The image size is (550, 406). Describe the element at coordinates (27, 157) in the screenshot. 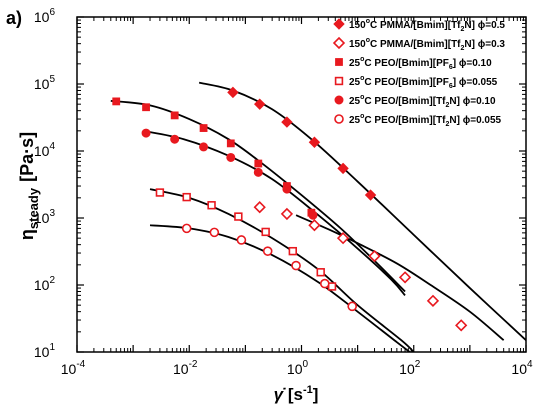

I see `y-axis-unit: [Pa·s]` at that location.